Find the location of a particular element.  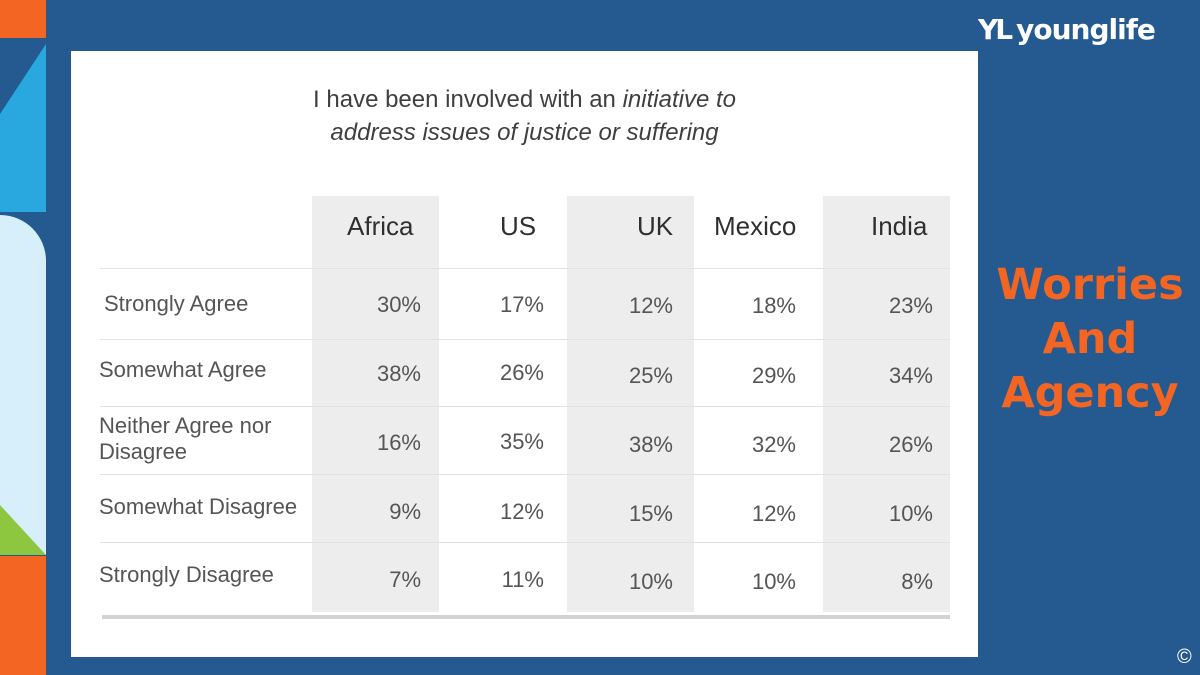

title-plain-text: I have been involved with an is located at coordinates (468, 99).